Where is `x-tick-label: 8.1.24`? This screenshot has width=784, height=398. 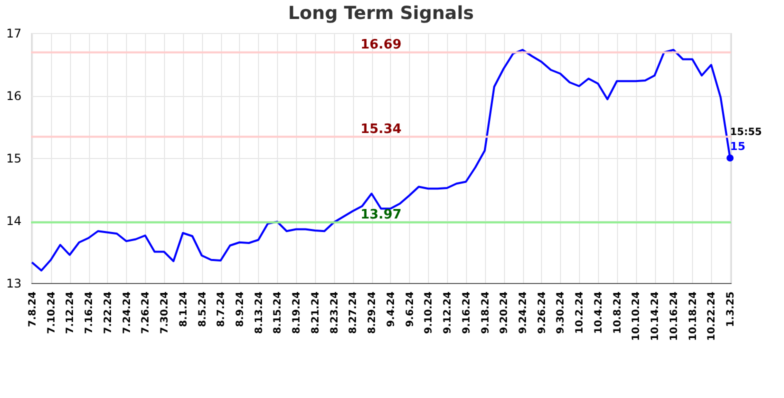 x-tick-label: 8.1.24 is located at coordinates (184, 309).